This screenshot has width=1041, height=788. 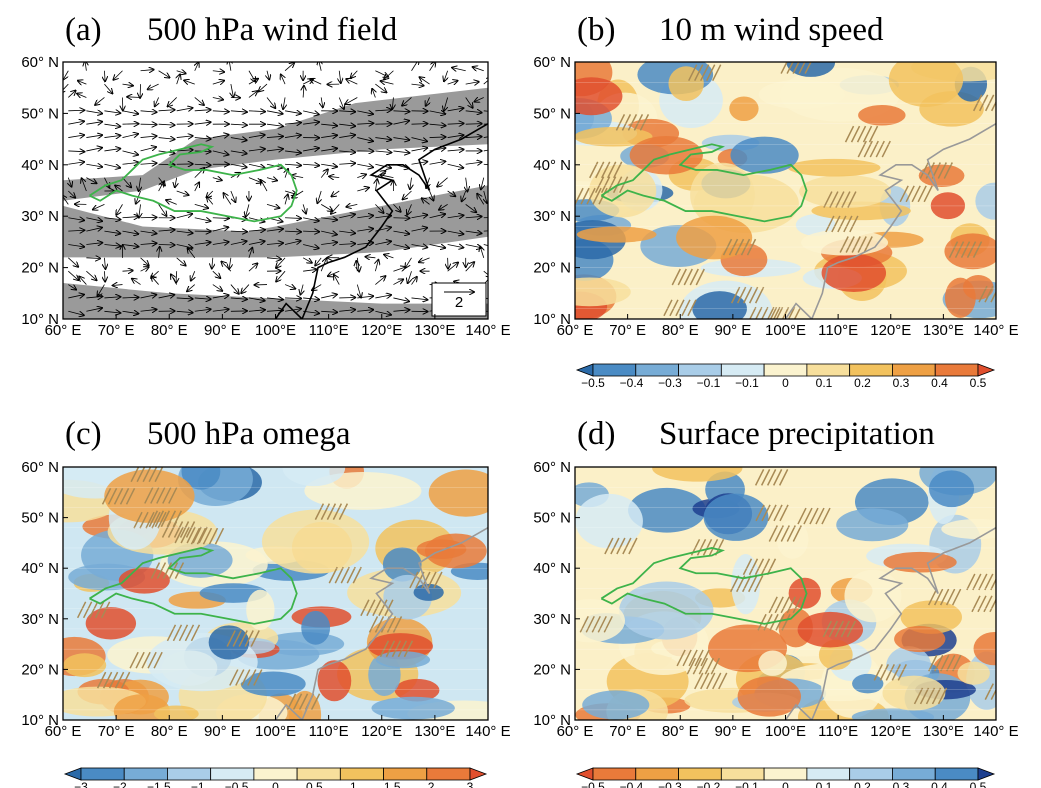 I want to click on x-tick-label: 110°E, so click(x=329, y=330).